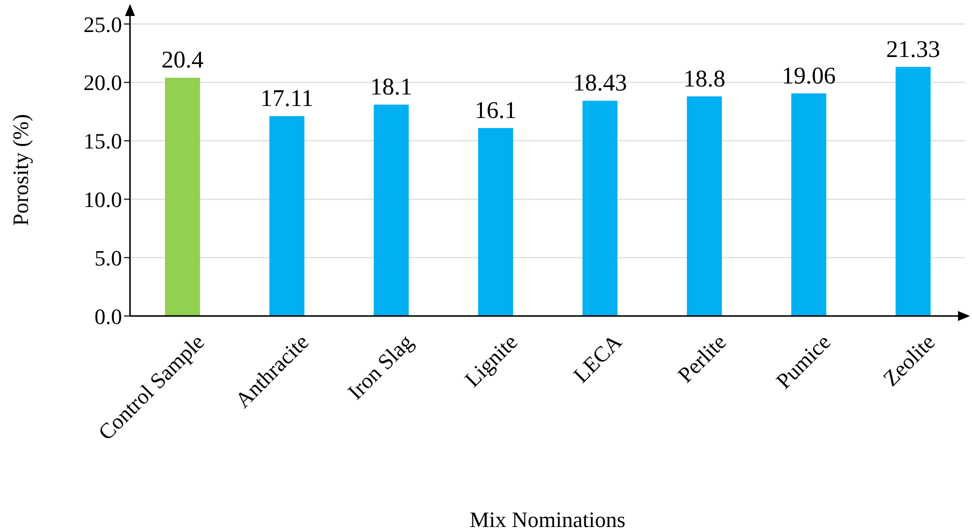 Image resolution: width=972 pixels, height=529 pixels. I want to click on y-axis-title: Porosity (%), so click(20, 170).